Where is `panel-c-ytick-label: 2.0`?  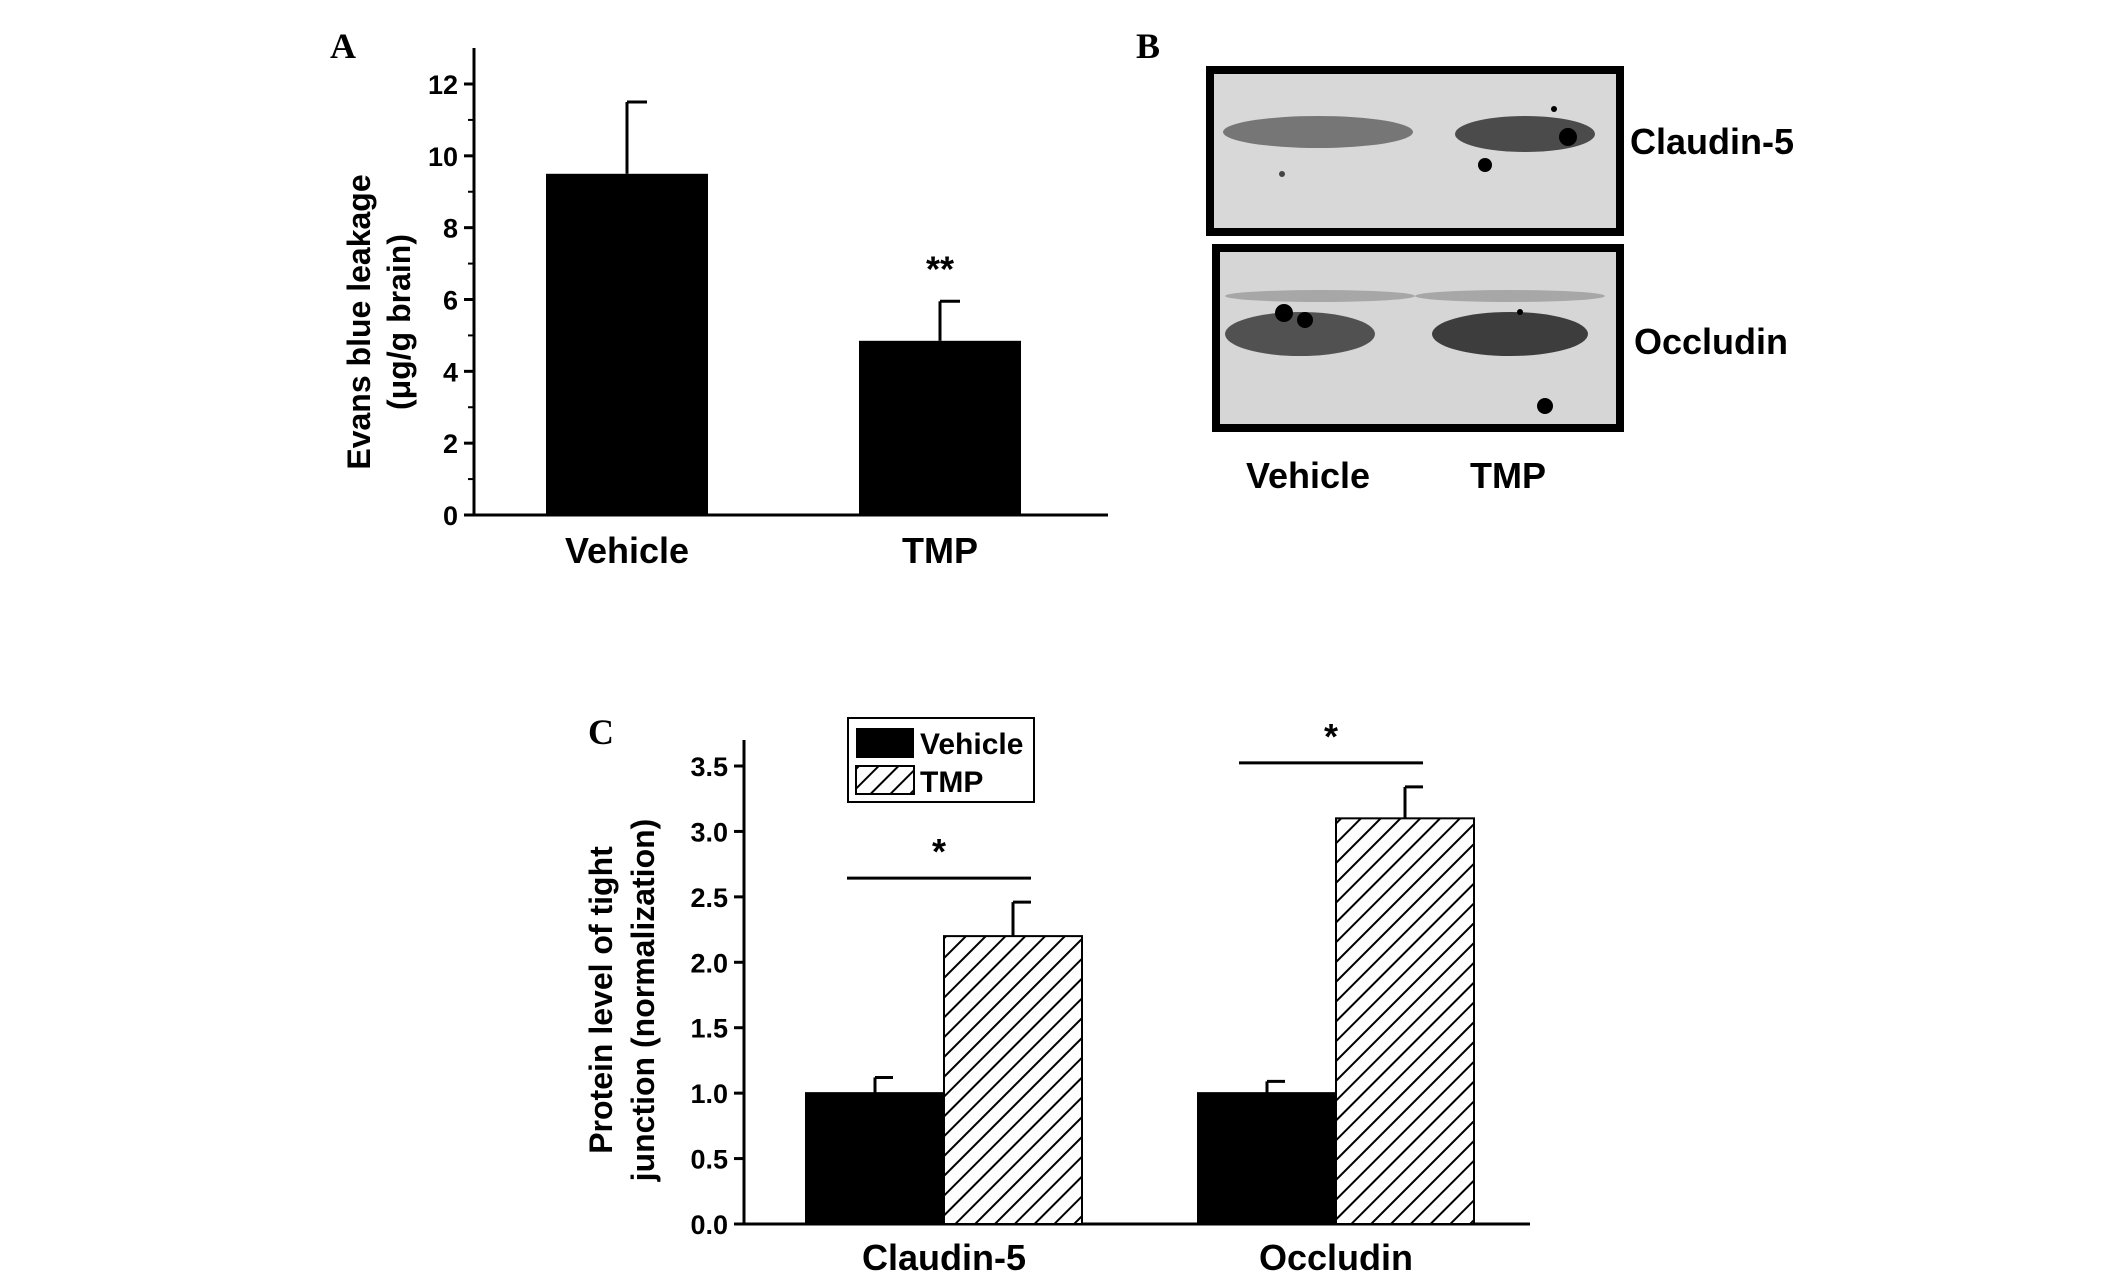 panel-c-ytick-label: 2.0 is located at coordinates (709, 963).